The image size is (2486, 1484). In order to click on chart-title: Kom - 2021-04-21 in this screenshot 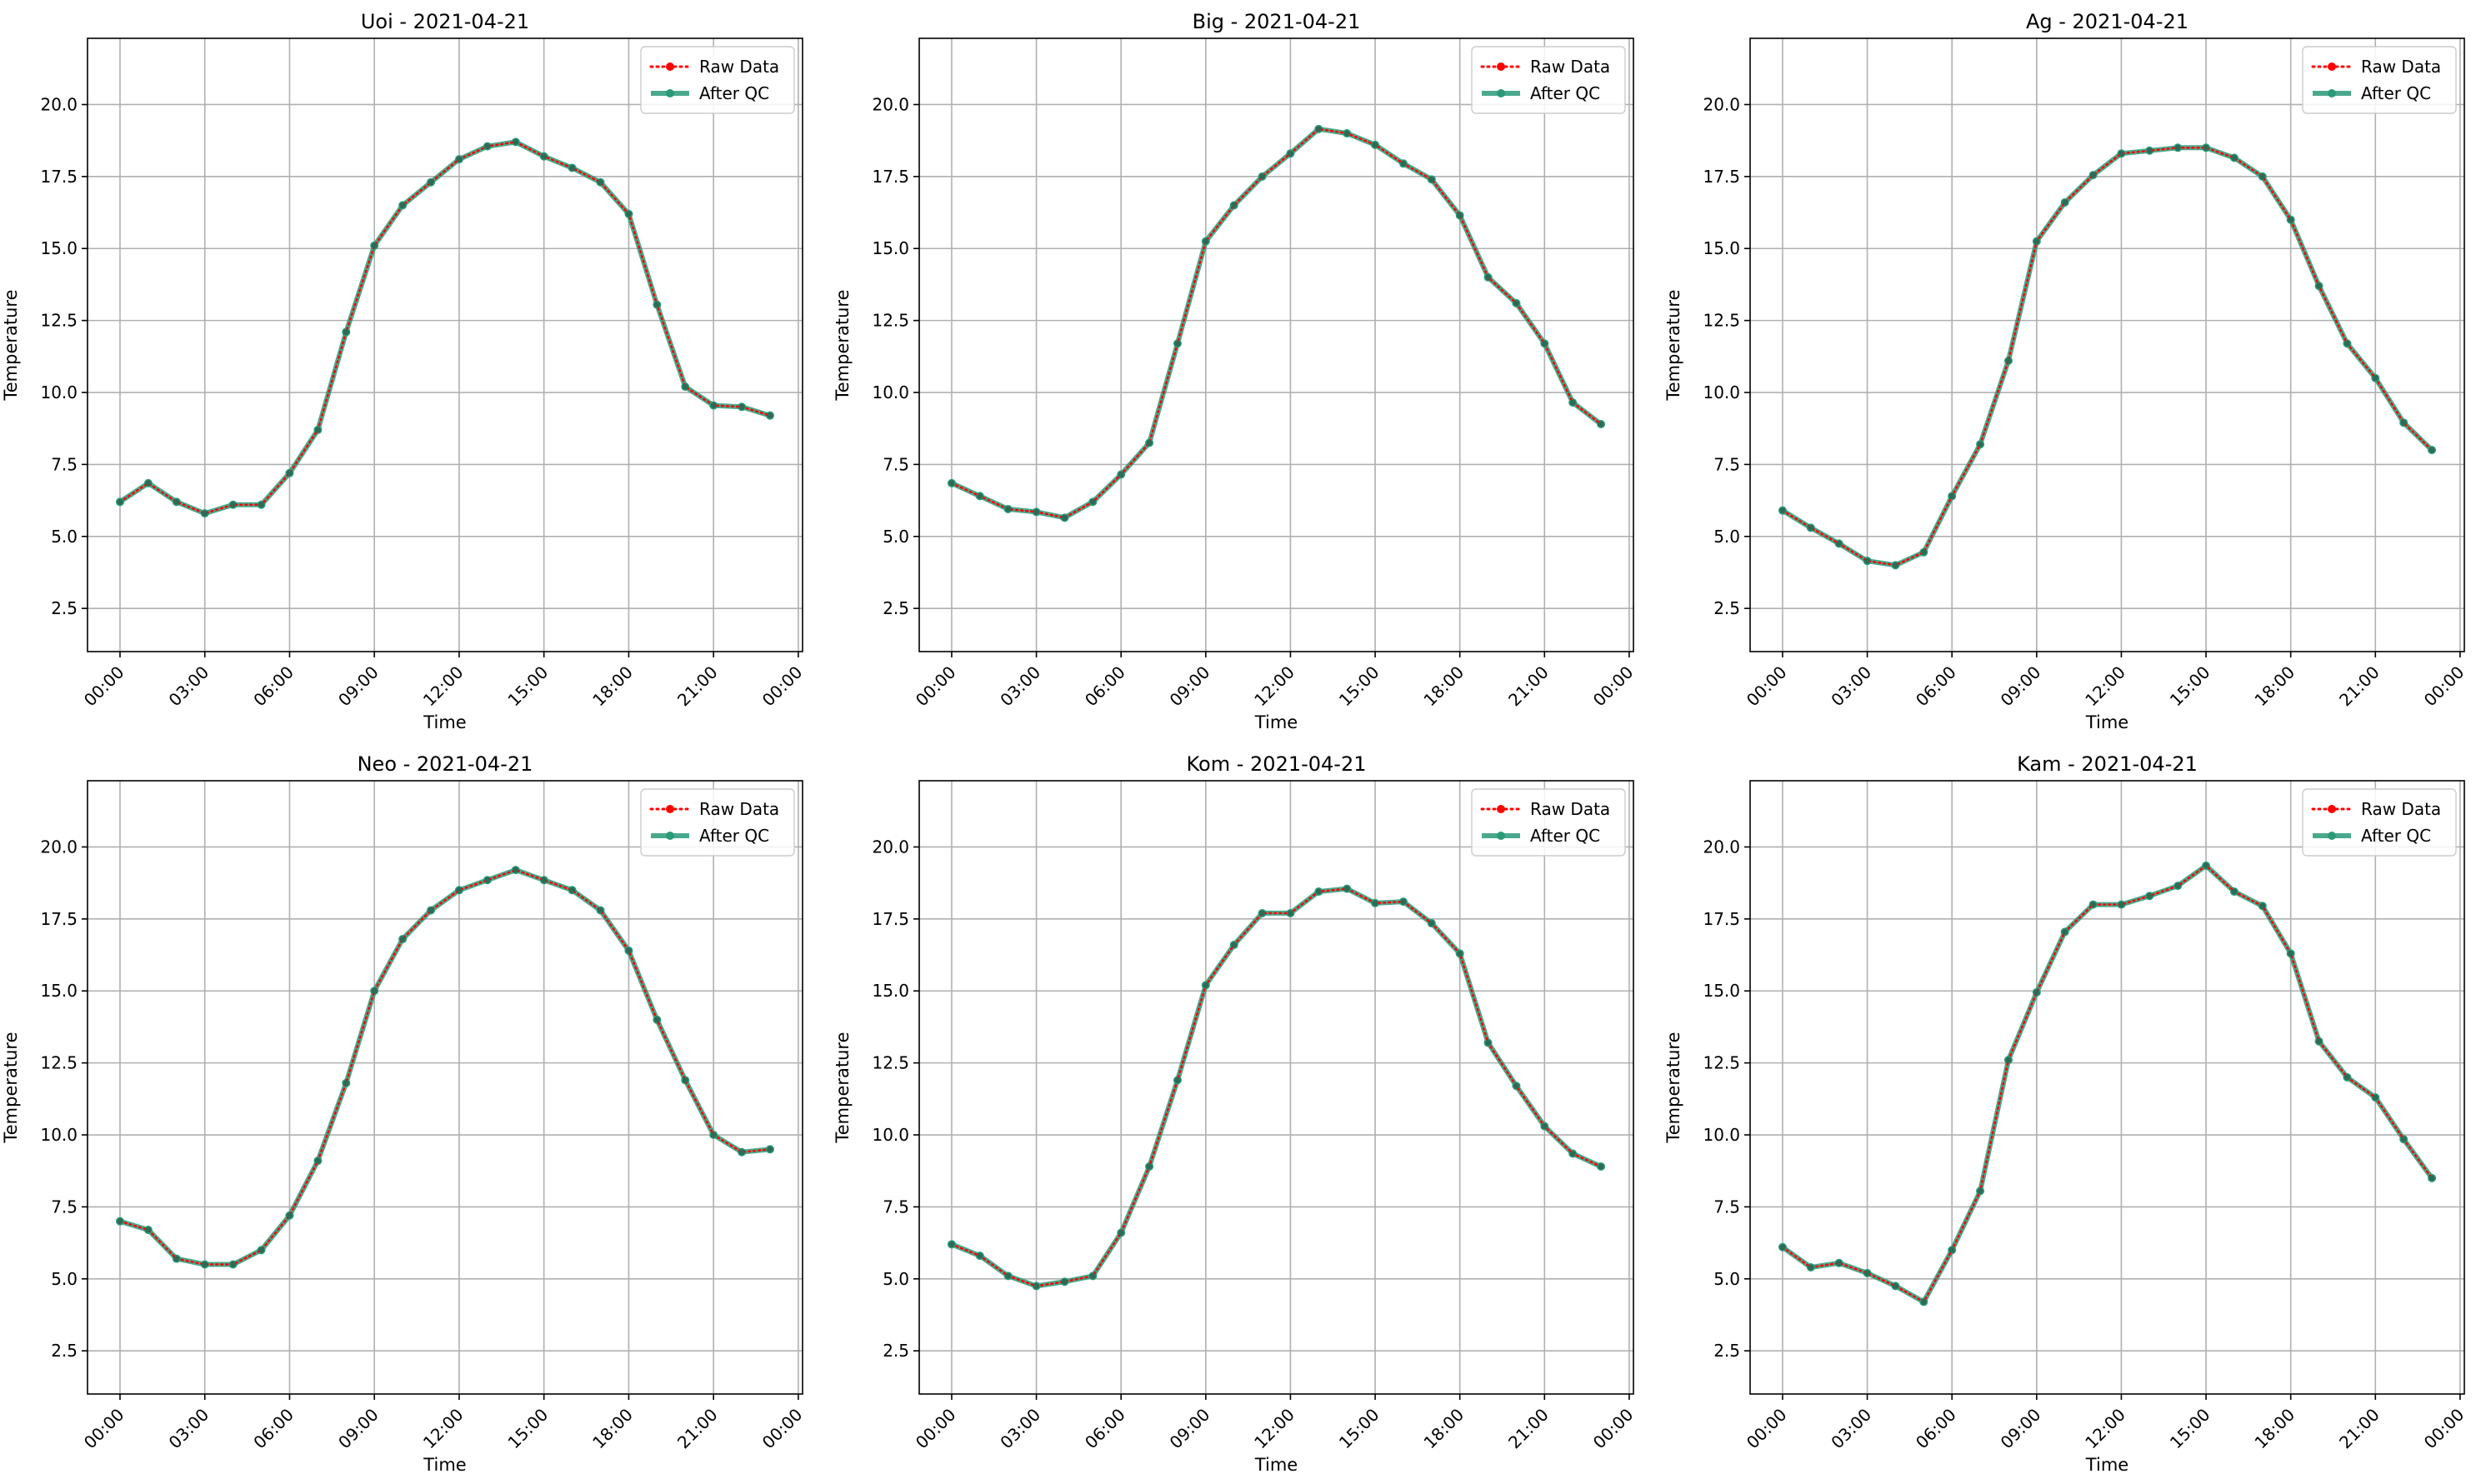, I will do `click(1277, 764)`.